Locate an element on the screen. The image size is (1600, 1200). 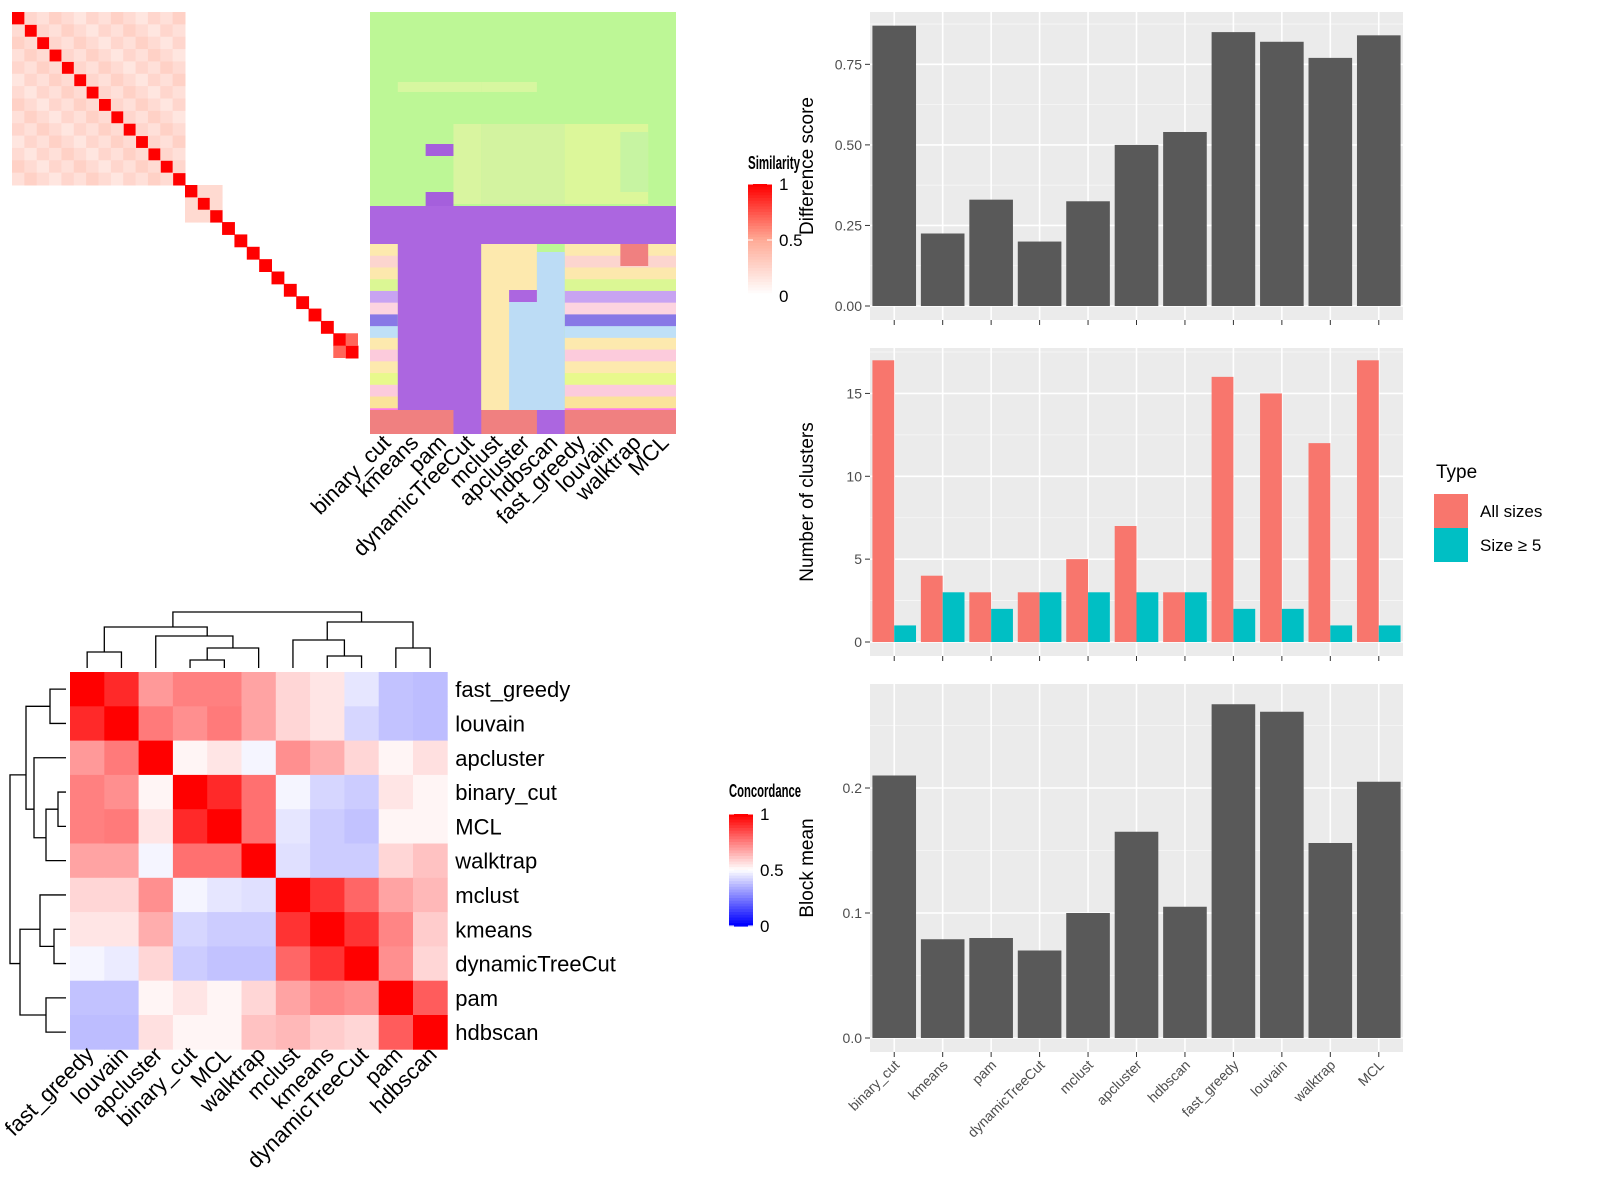
concordance-row-label: pam is located at coordinates (476, 998).